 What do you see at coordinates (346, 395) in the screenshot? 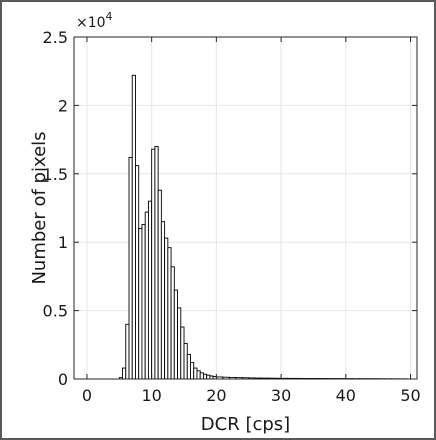
I see `x-tick-label: 40` at bounding box center [346, 395].